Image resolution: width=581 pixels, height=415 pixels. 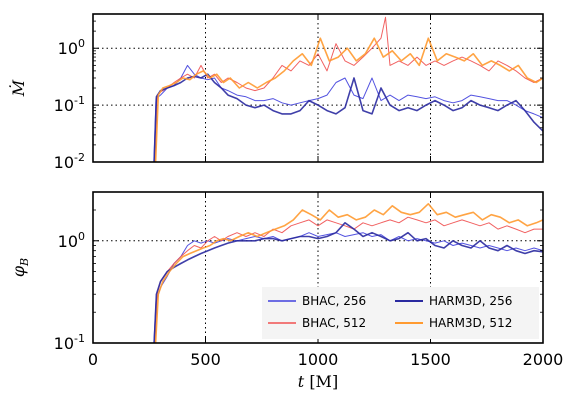 I want to click on legend-label: HARM3D, 512, so click(x=470, y=323).